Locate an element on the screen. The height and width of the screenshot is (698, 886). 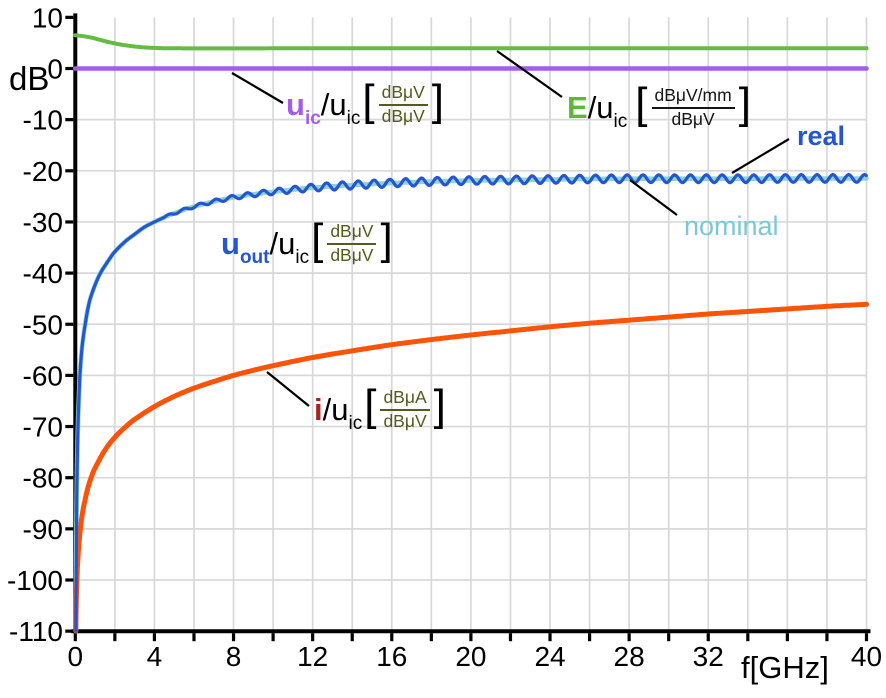
uic-units-fraction: dBμV dBμV is located at coordinates (403, 104).